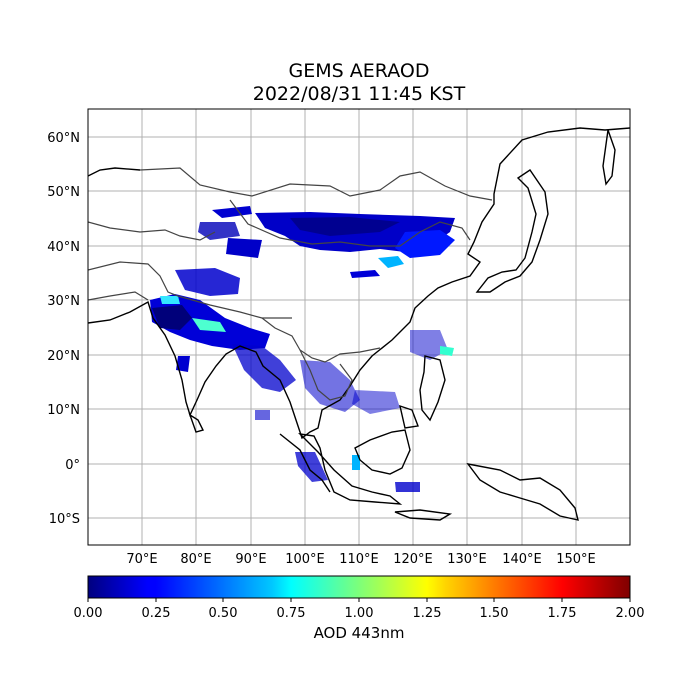 The width and height of the screenshot is (700, 700). I want to click on colorbar-tick-label: 0.25, so click(156, 613).